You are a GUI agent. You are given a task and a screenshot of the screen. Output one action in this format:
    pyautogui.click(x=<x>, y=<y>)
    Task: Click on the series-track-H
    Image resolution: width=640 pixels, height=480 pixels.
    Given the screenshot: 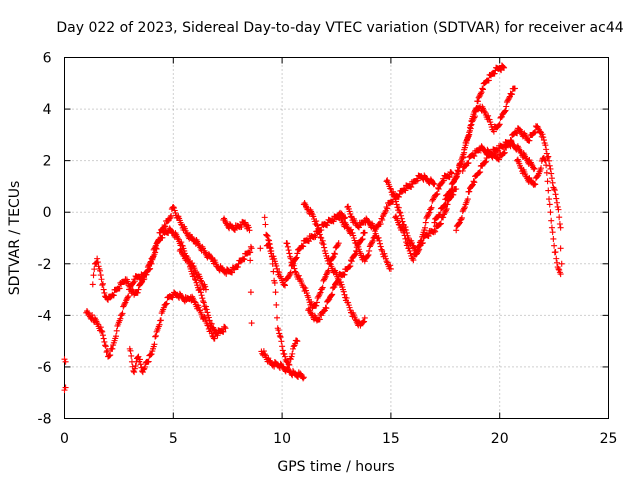 What is the action you would take?
    pyautogui.click(x=306, y=249)
    